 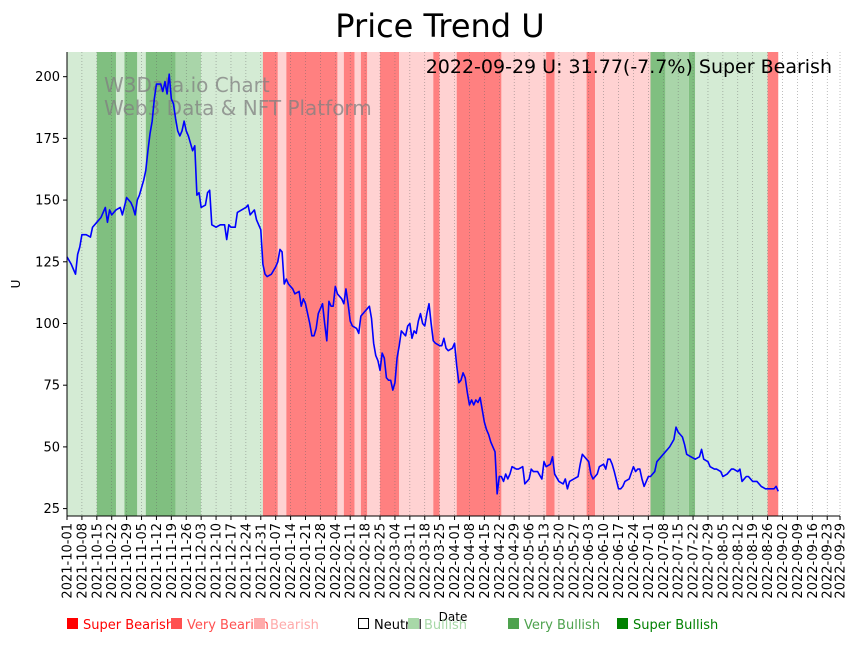 I want to click on x-tick-label: 2022-03-11, so click(x=410, y=561).